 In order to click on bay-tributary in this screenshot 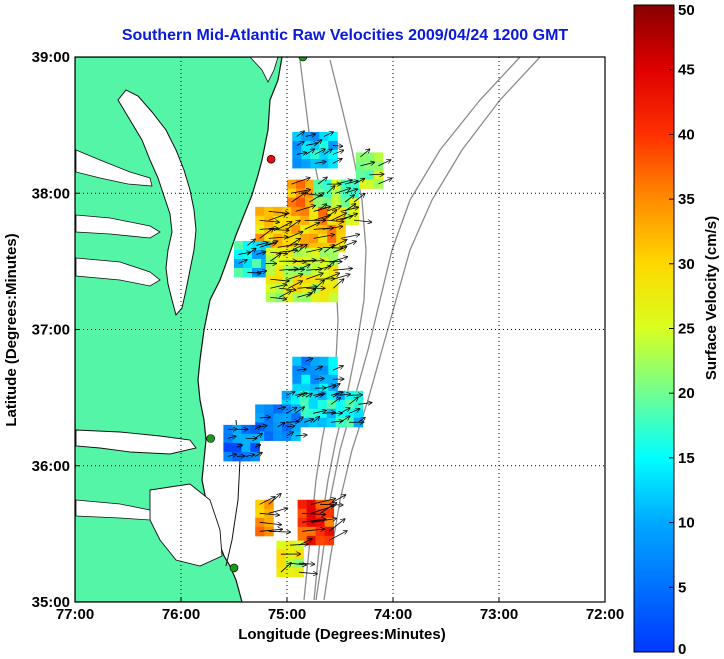, I will do `click(114, 168)`.